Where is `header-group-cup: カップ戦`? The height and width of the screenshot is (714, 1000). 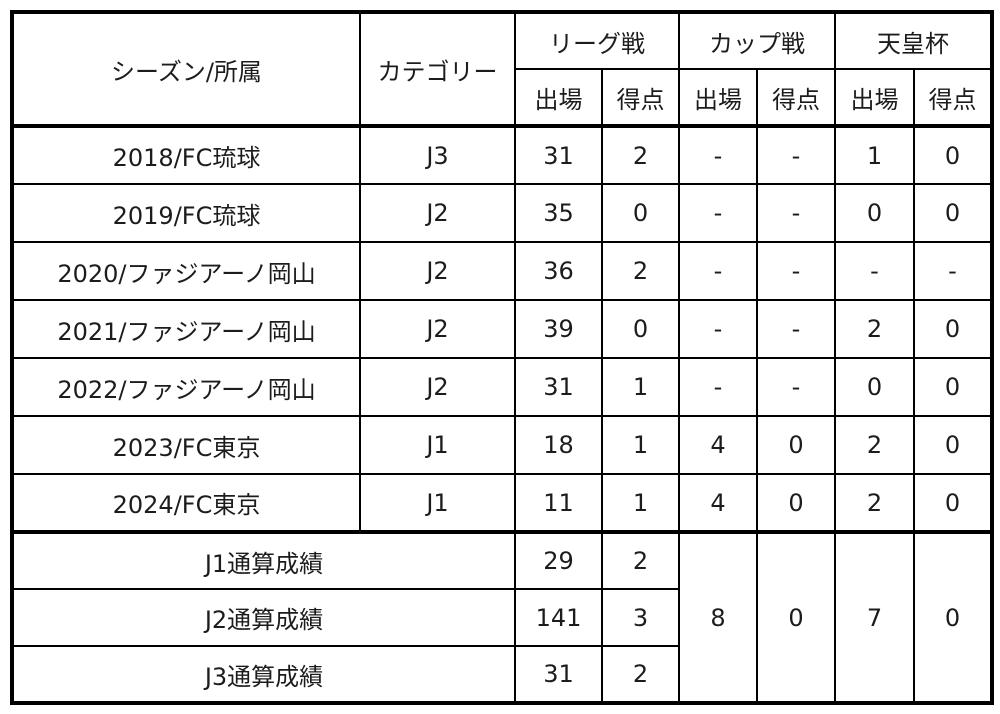 header-group-cup: カップ戦 is located at coordinates (757, 40).